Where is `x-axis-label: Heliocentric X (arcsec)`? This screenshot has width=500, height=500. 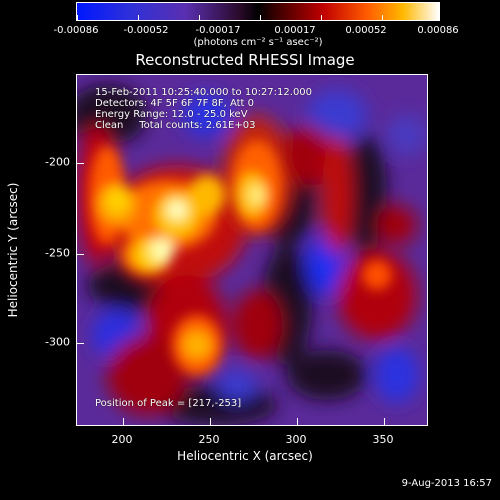
x-axis-label: Heliocentric X (arcsec) is located at coordinates (245, 456).